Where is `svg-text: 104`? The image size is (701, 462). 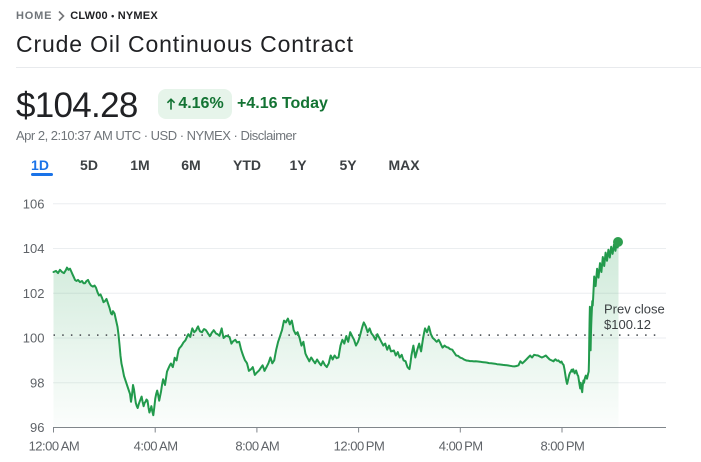 svg-text: 104 is located at coordinates (34, 248).